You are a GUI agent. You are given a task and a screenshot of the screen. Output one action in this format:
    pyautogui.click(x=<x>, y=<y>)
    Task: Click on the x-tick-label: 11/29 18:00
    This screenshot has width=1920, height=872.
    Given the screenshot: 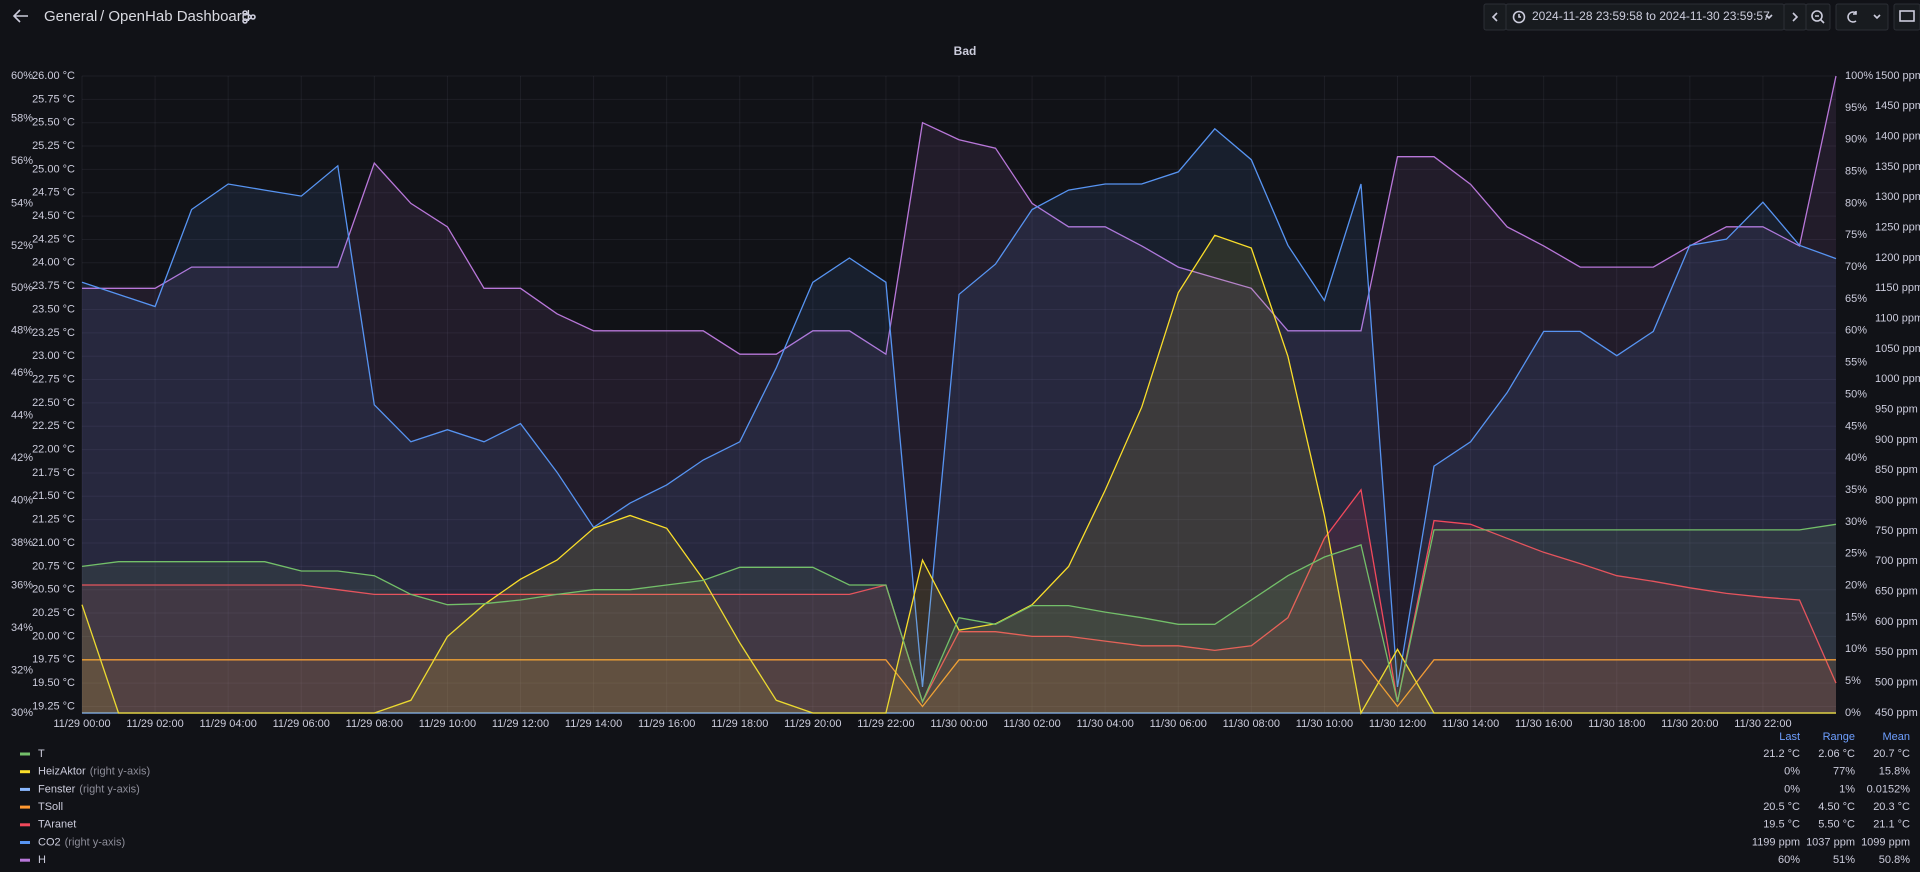 What is the action you would take?
    pyautogui.click(x=739, y=724)
    